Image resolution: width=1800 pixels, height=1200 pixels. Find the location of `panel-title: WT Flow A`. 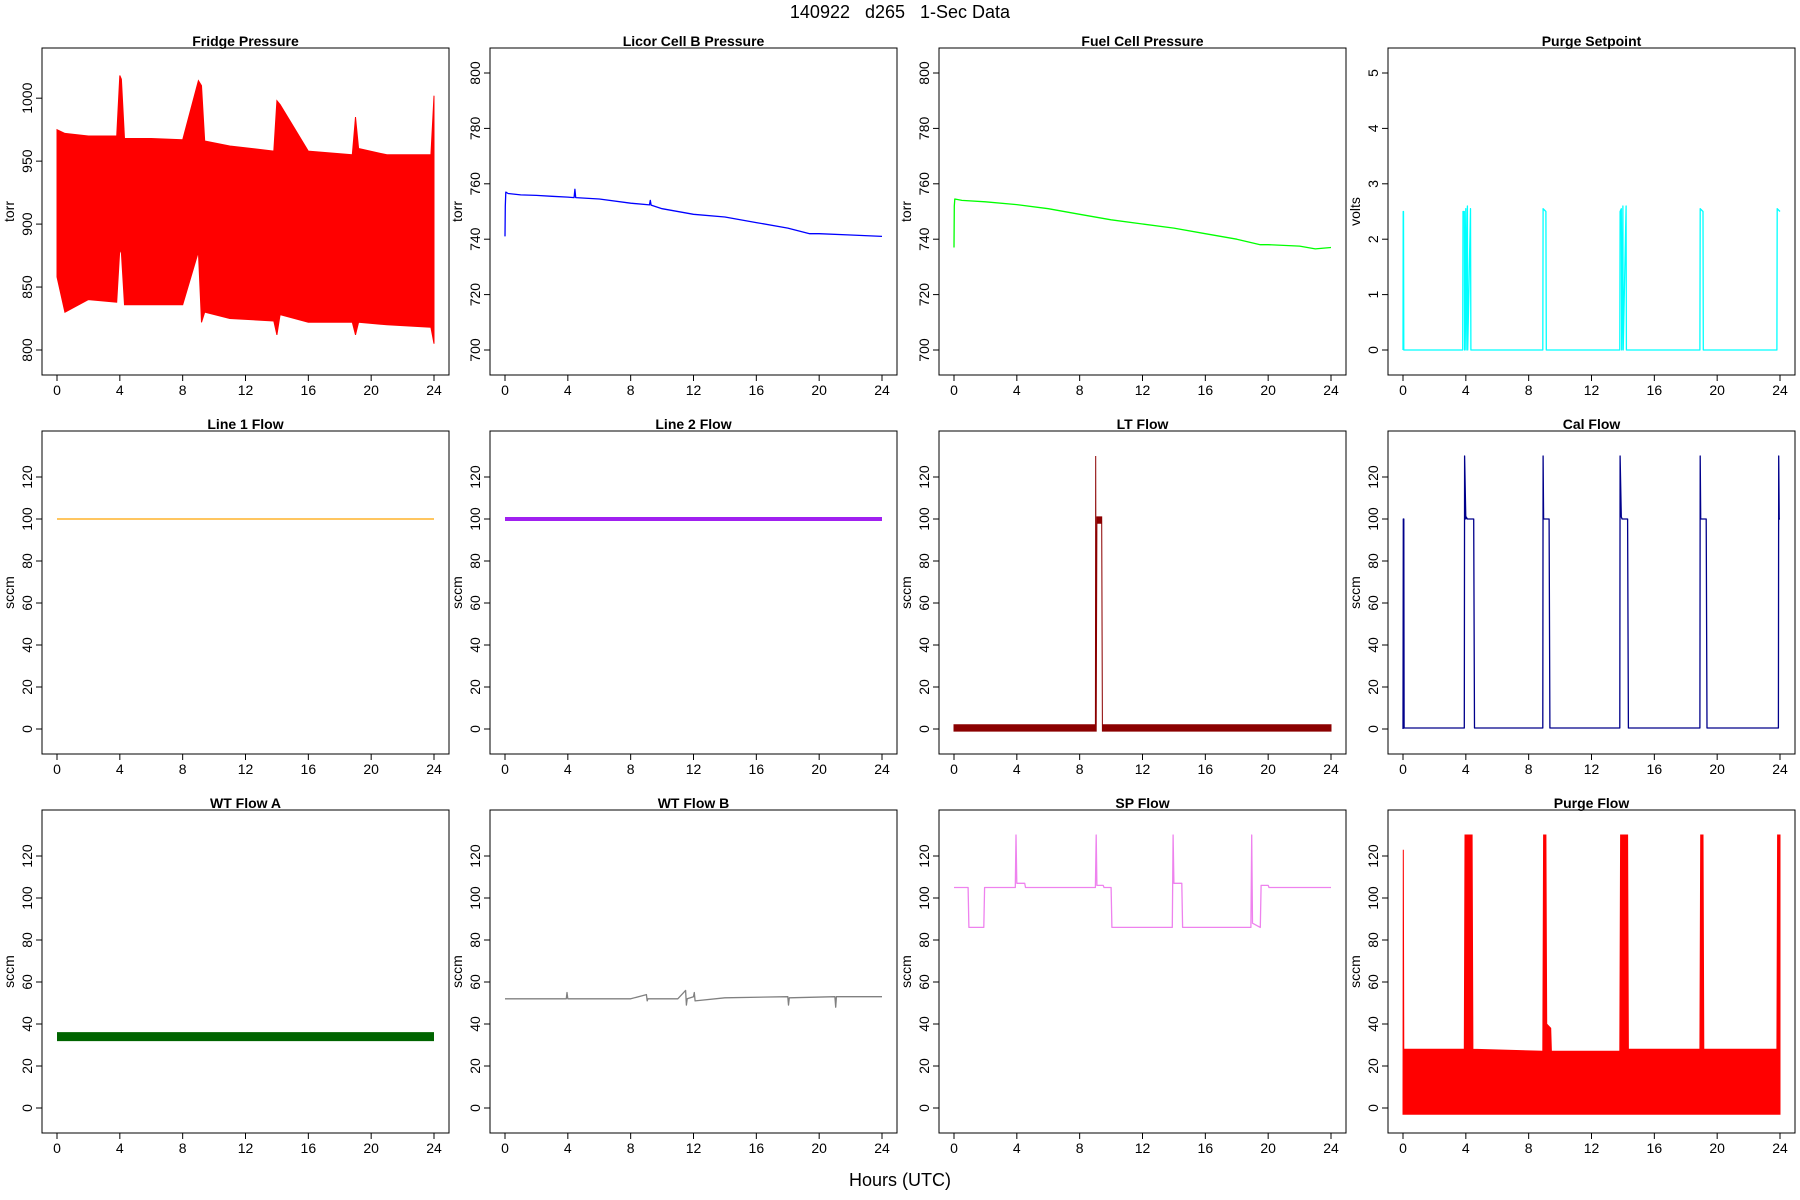

panel-title: WT Flow A is located at coordinates (245, 803).